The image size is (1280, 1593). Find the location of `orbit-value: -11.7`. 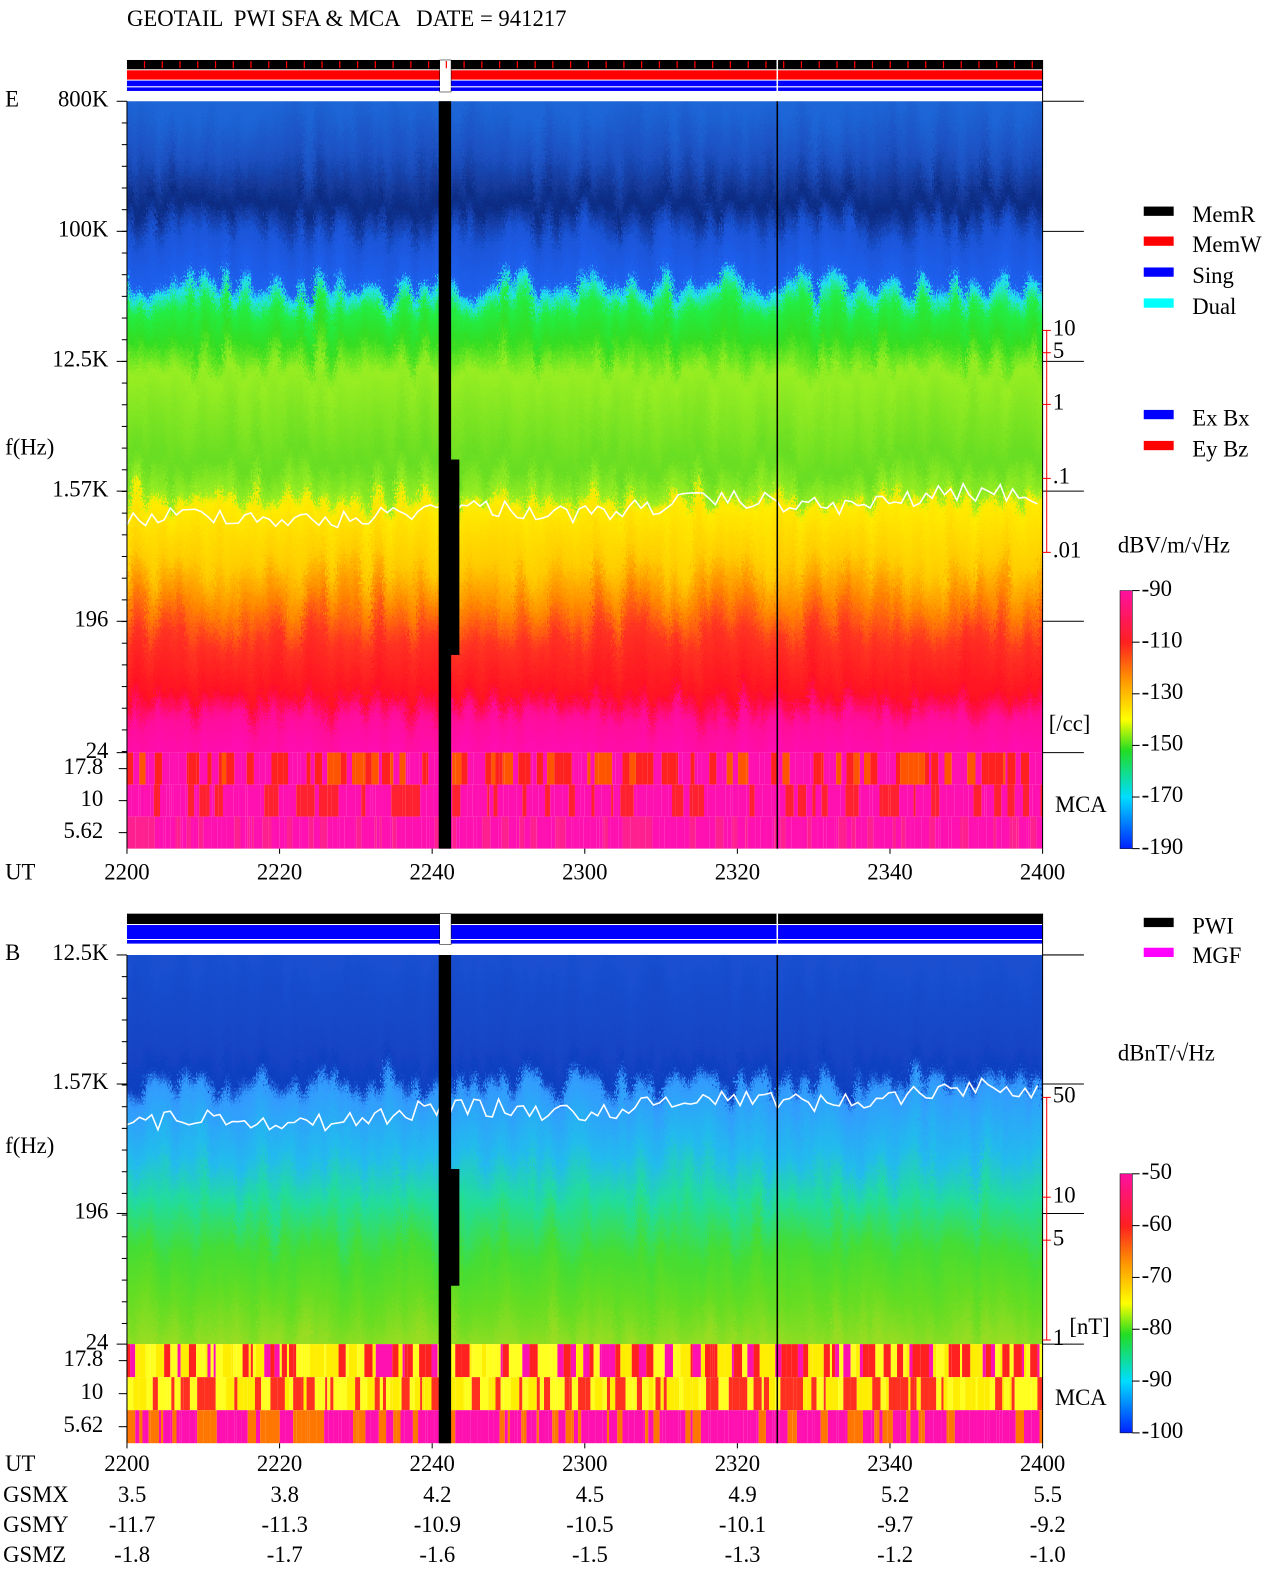

orbit-value: -11.7 is located at coordinates (132, 1524).